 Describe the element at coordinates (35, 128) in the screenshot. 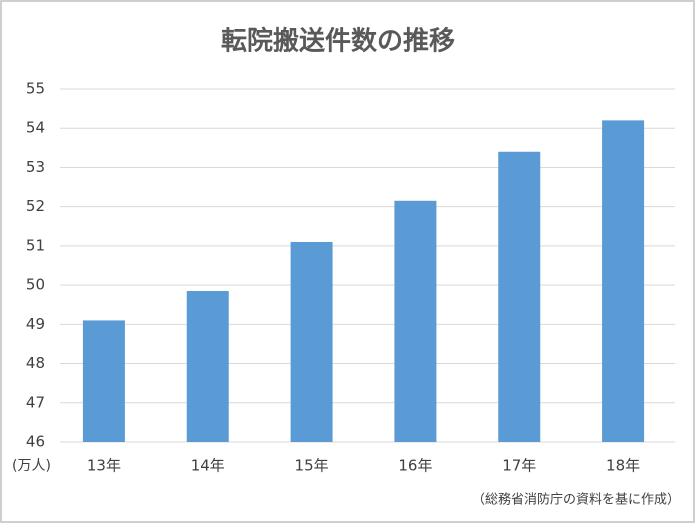

I see `y-tick-label: 54` at that location.